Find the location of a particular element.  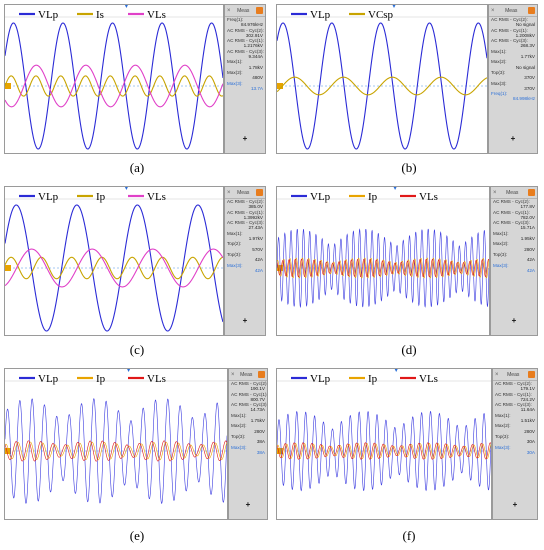

meas-row: 1.78kV is located at coordinates (255, 67).